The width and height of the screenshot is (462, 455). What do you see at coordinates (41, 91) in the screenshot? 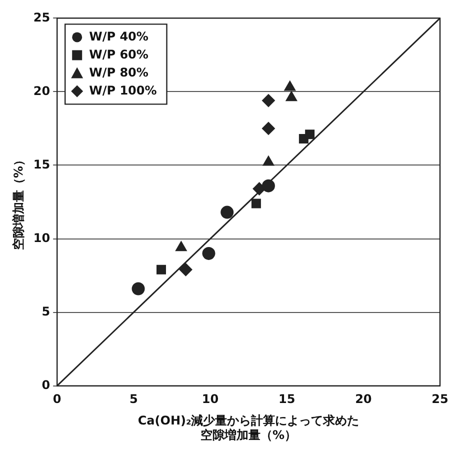
I see `y-tick-label: 20` at bounding box center [41, 91].